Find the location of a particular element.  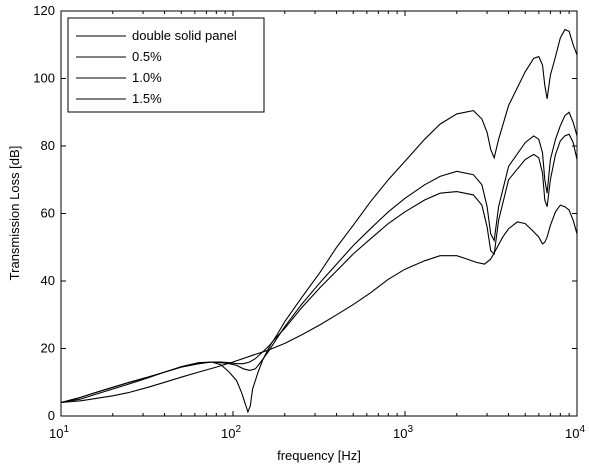

x-tick-label-1: 10² is located at coordinates (231, 432).